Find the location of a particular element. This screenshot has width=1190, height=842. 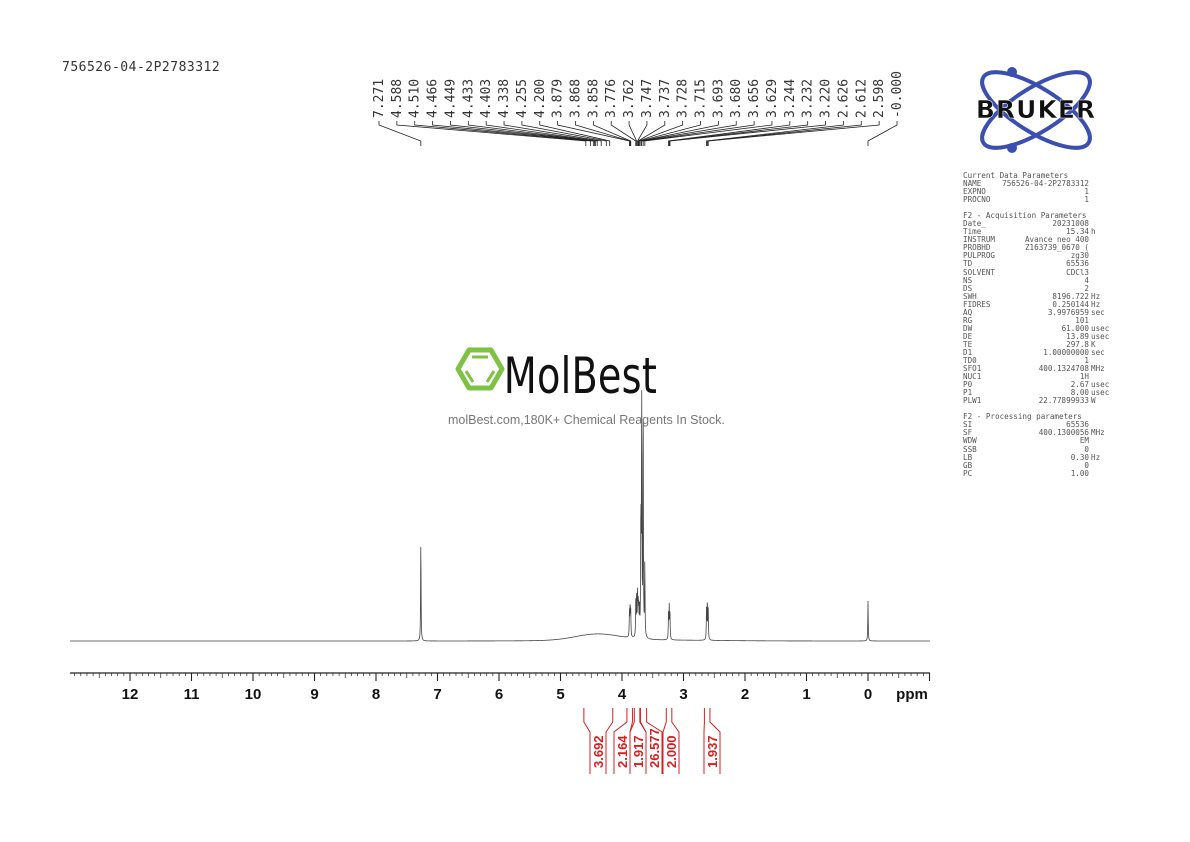

peak-label: 3.244 is located at coordinates (790, 98).